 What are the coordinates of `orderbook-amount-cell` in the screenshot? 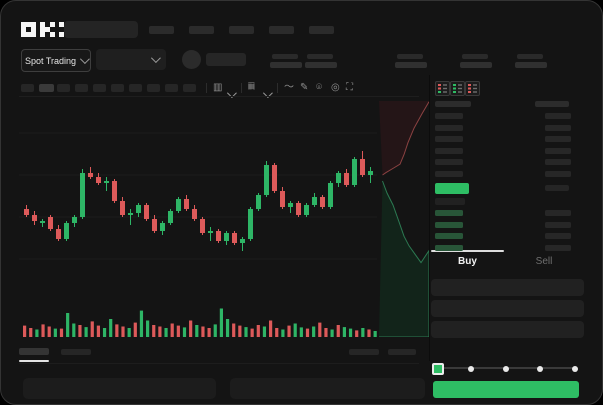 It's located at (557, 188).